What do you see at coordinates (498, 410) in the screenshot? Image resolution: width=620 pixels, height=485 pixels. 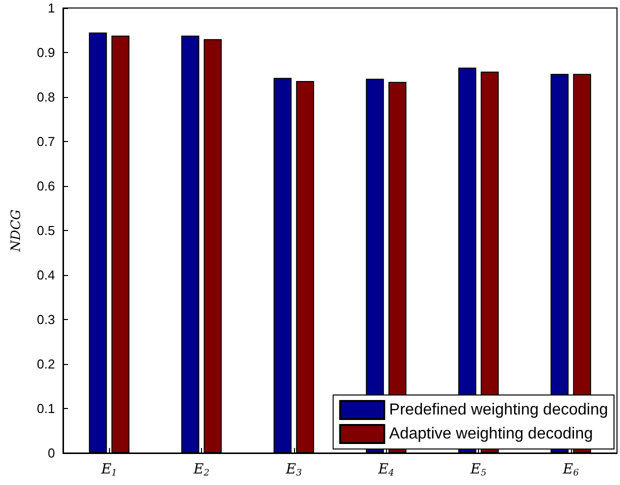 I see `legend-label: Predefined weighting decoding` at bounding box center [498, 410].